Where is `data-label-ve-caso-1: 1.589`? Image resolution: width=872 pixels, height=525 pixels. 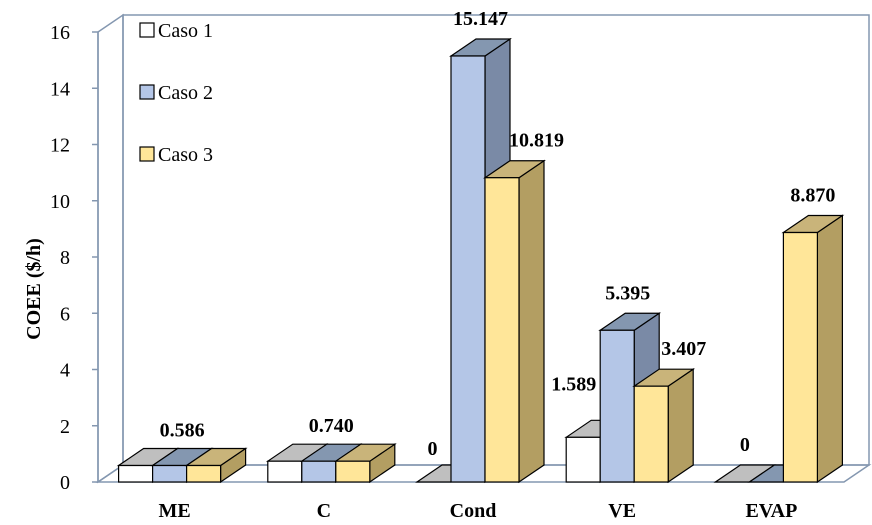
data-label-ve-caso-1: 1.589 is located at coordinates (573, 384).